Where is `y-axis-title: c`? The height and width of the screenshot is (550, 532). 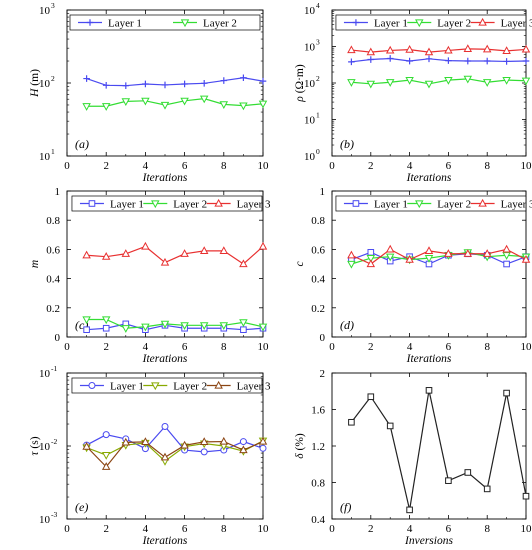 y-axis-title: c is located at coordinates (300, 263).